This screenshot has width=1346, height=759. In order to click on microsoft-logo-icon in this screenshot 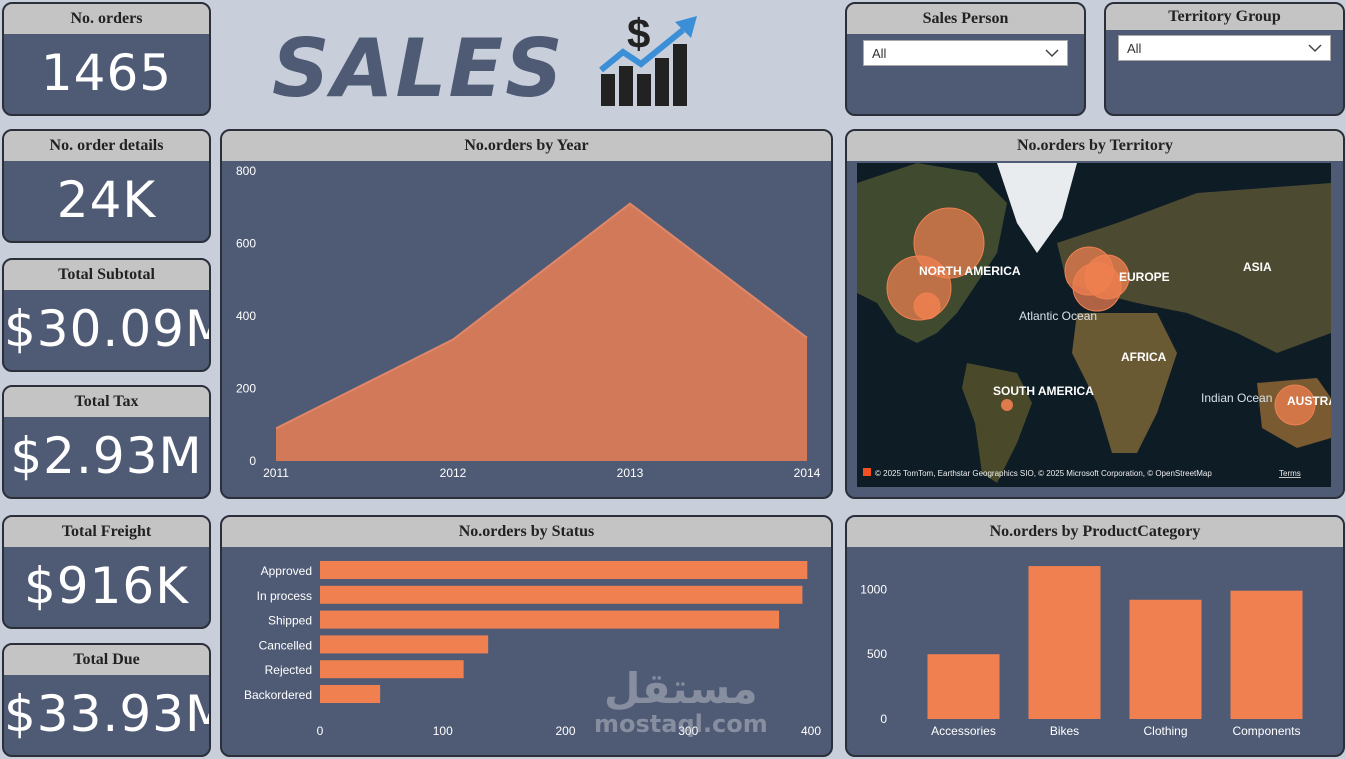, I will do `click(867, 472)`.